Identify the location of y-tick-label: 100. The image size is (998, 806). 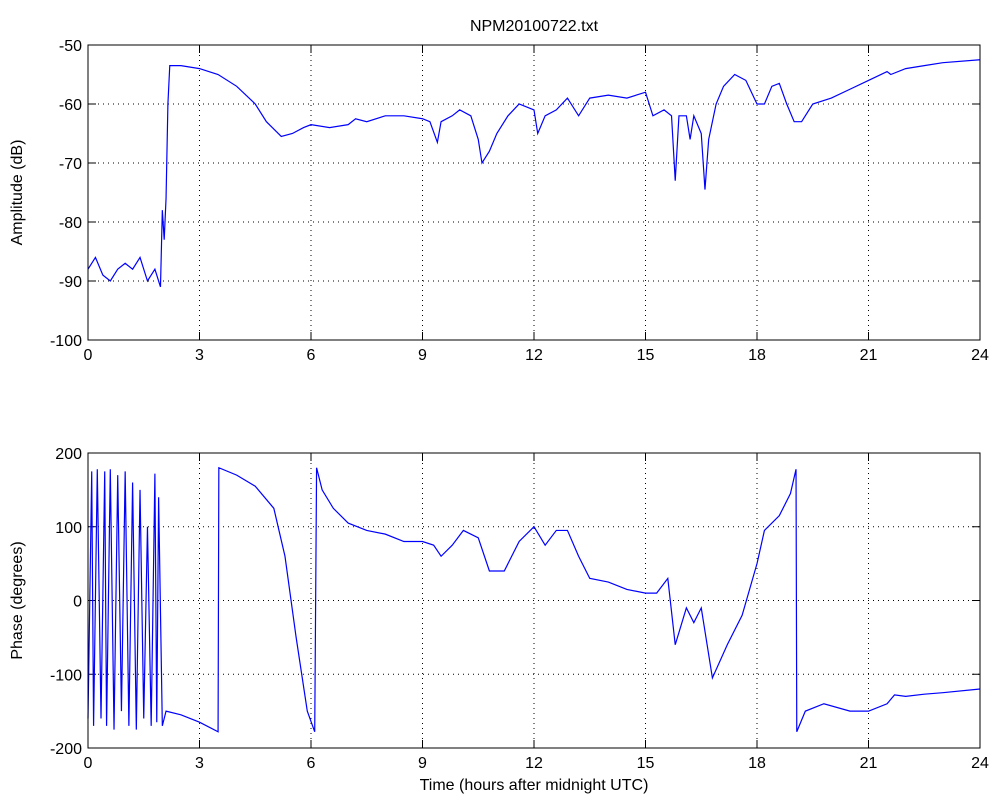
(68, 528).